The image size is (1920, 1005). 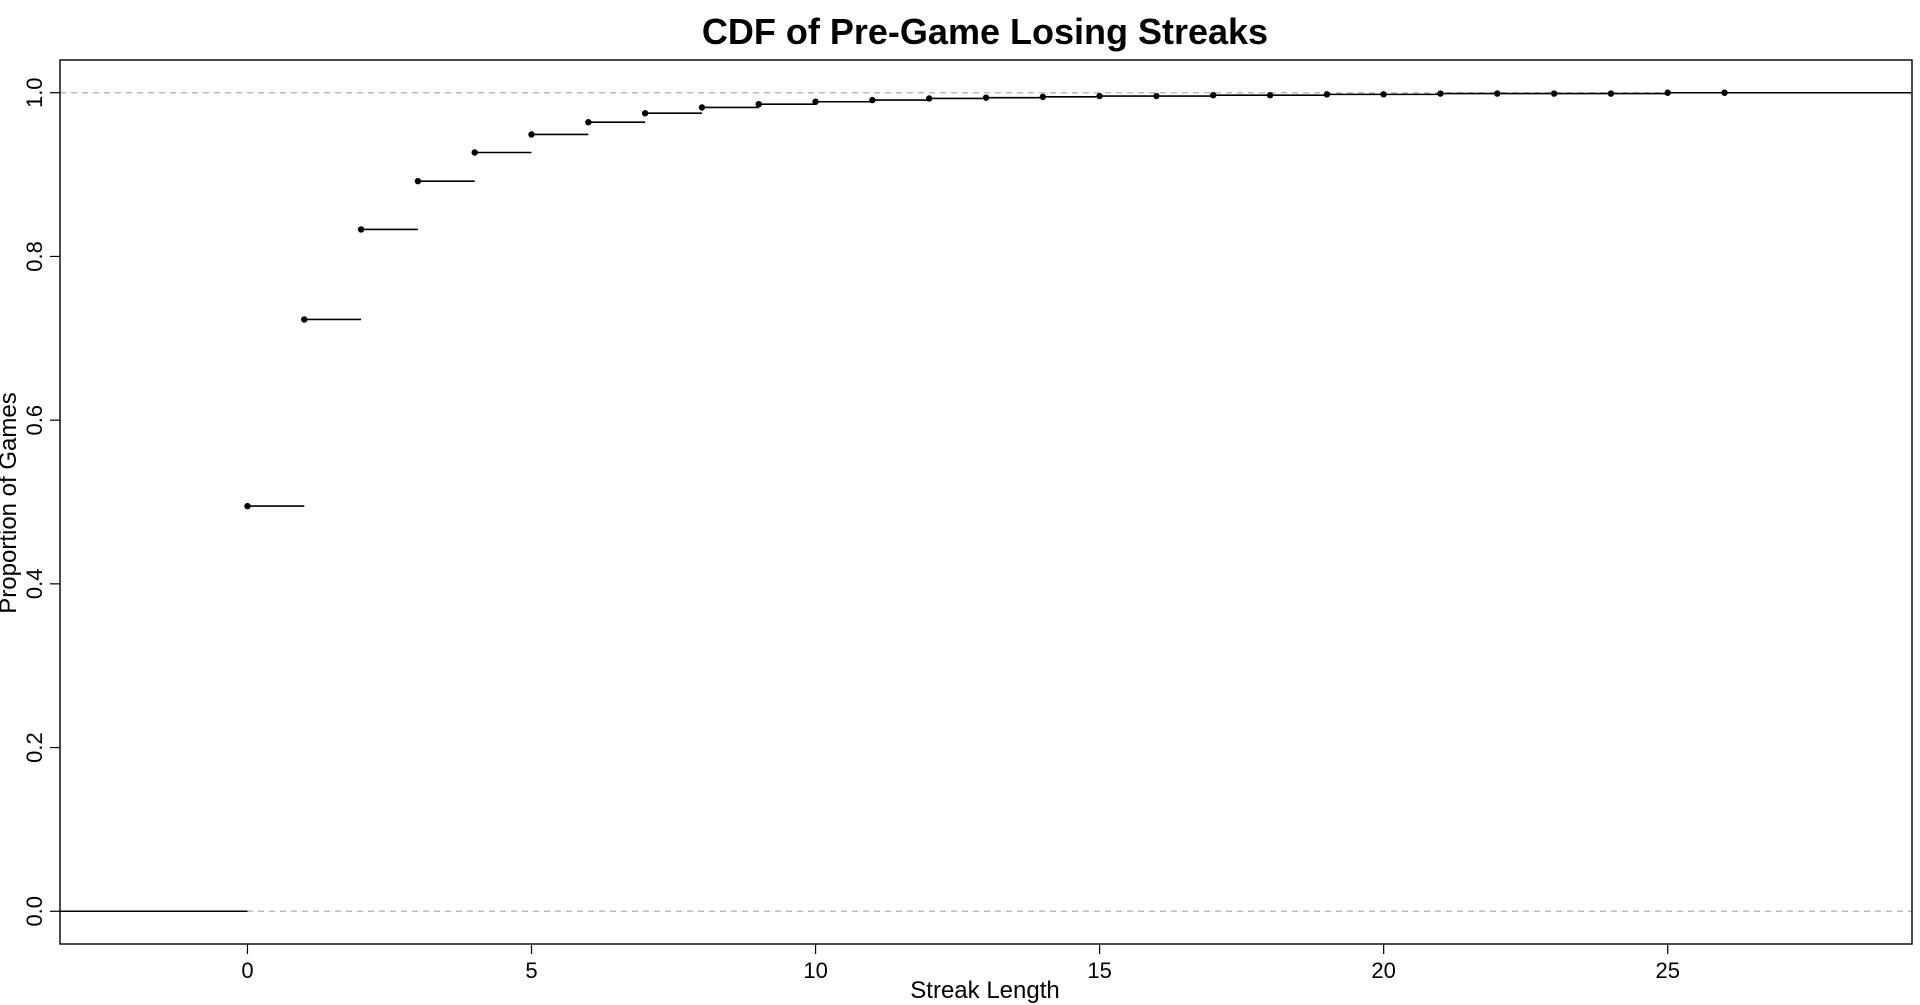 I want to click on x-tick-label: 5, so click(x=531, y=970).